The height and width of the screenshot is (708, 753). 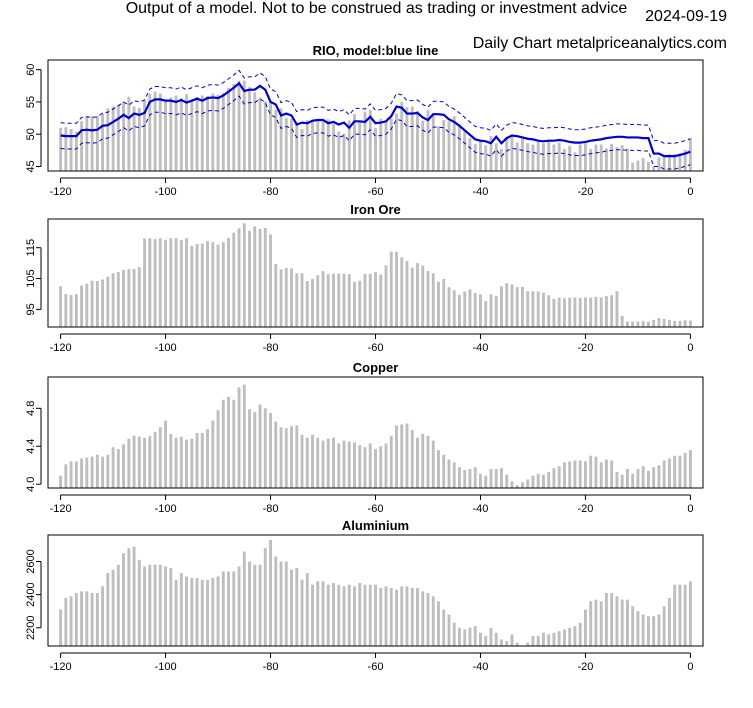 I want to click on lower-band-line, so click(x=375, y=132).